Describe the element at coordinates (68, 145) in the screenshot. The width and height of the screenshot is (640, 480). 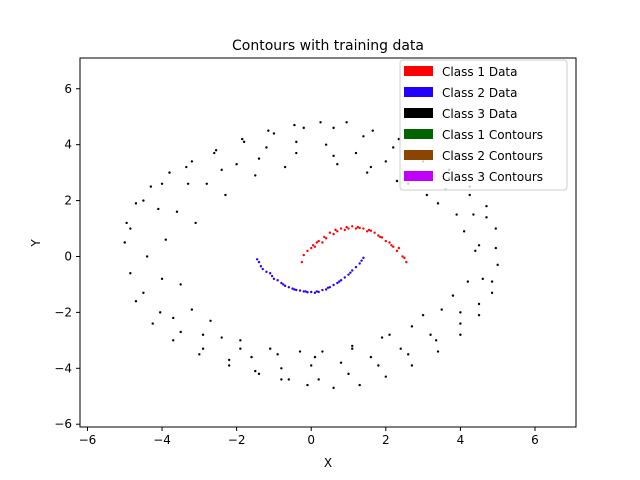
I see `y-tick-label: 4` at that location.